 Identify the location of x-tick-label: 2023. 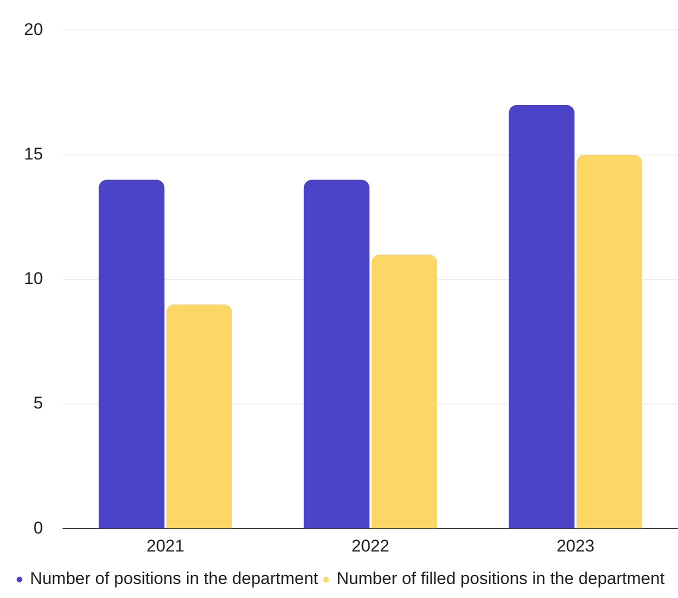
(575, 546).